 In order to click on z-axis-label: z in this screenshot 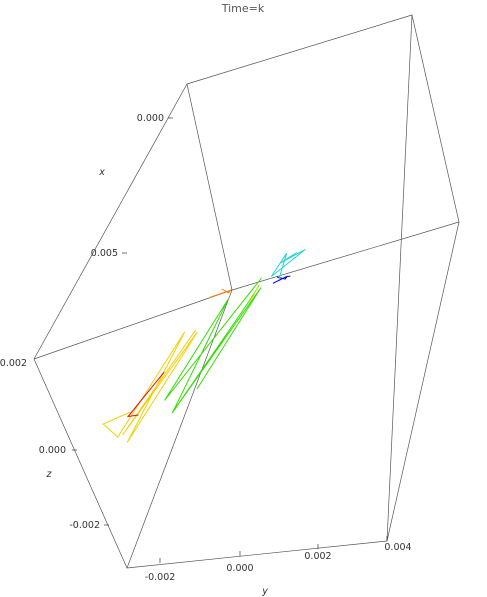, I will do `click(49, 474)`.